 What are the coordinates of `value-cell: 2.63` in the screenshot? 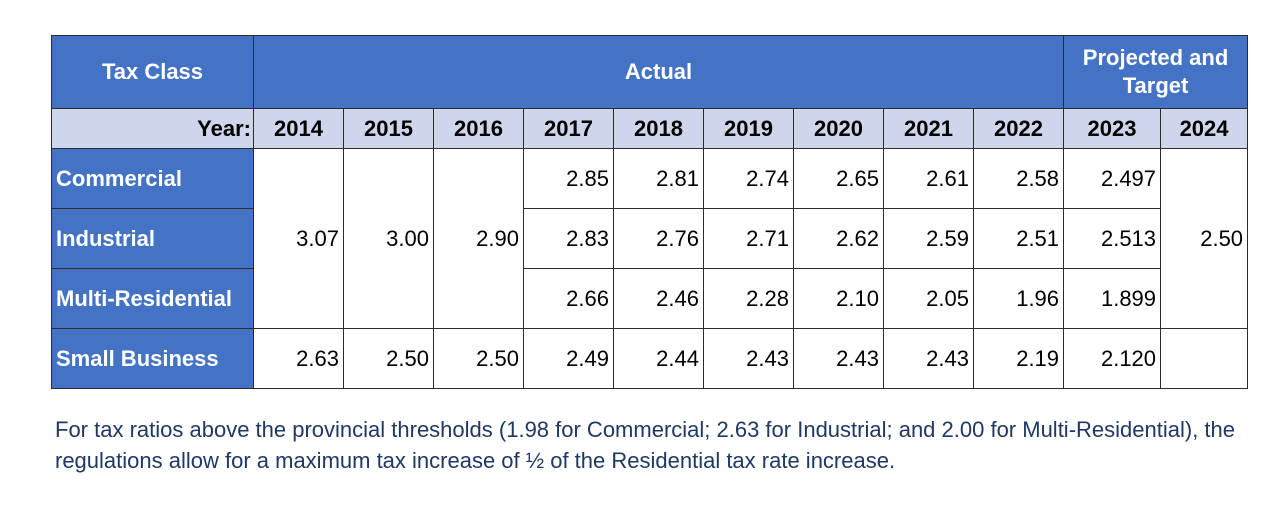 It's located at (298, 358).